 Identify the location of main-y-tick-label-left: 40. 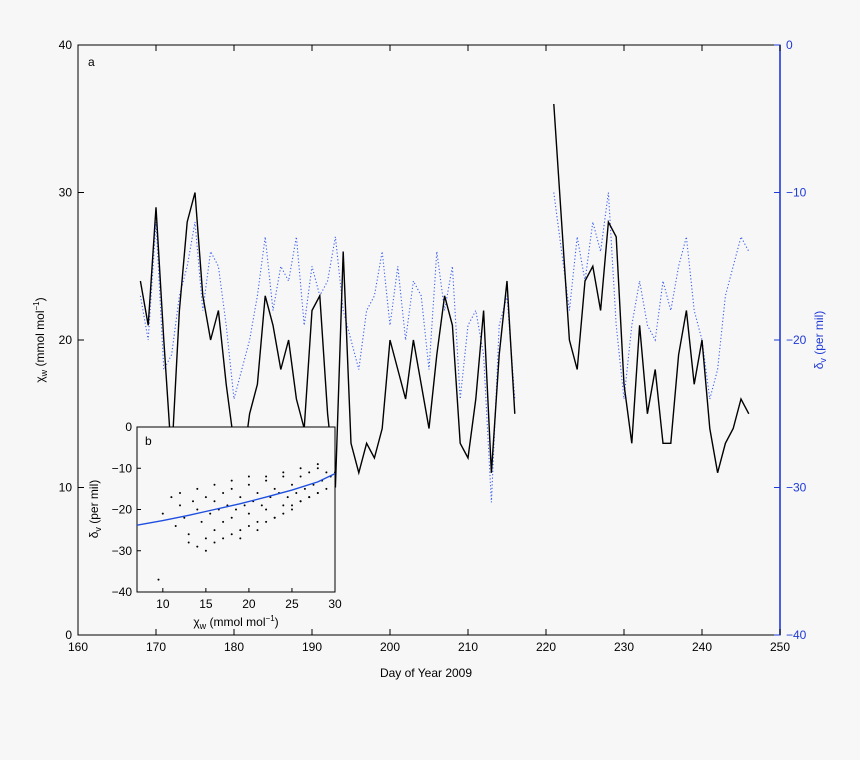
(66, 45).